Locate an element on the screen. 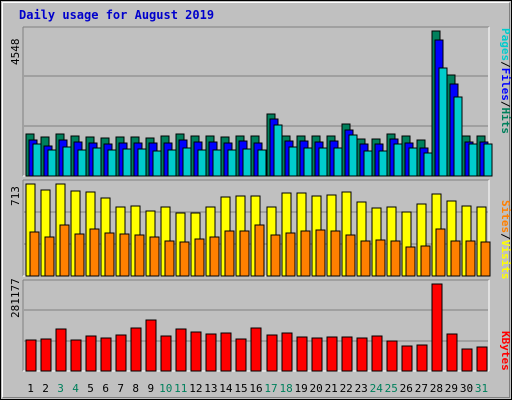 The width and height of the screenshot is (512, 400). x-label-day-8: 8 is located at coordinates (135, 388).